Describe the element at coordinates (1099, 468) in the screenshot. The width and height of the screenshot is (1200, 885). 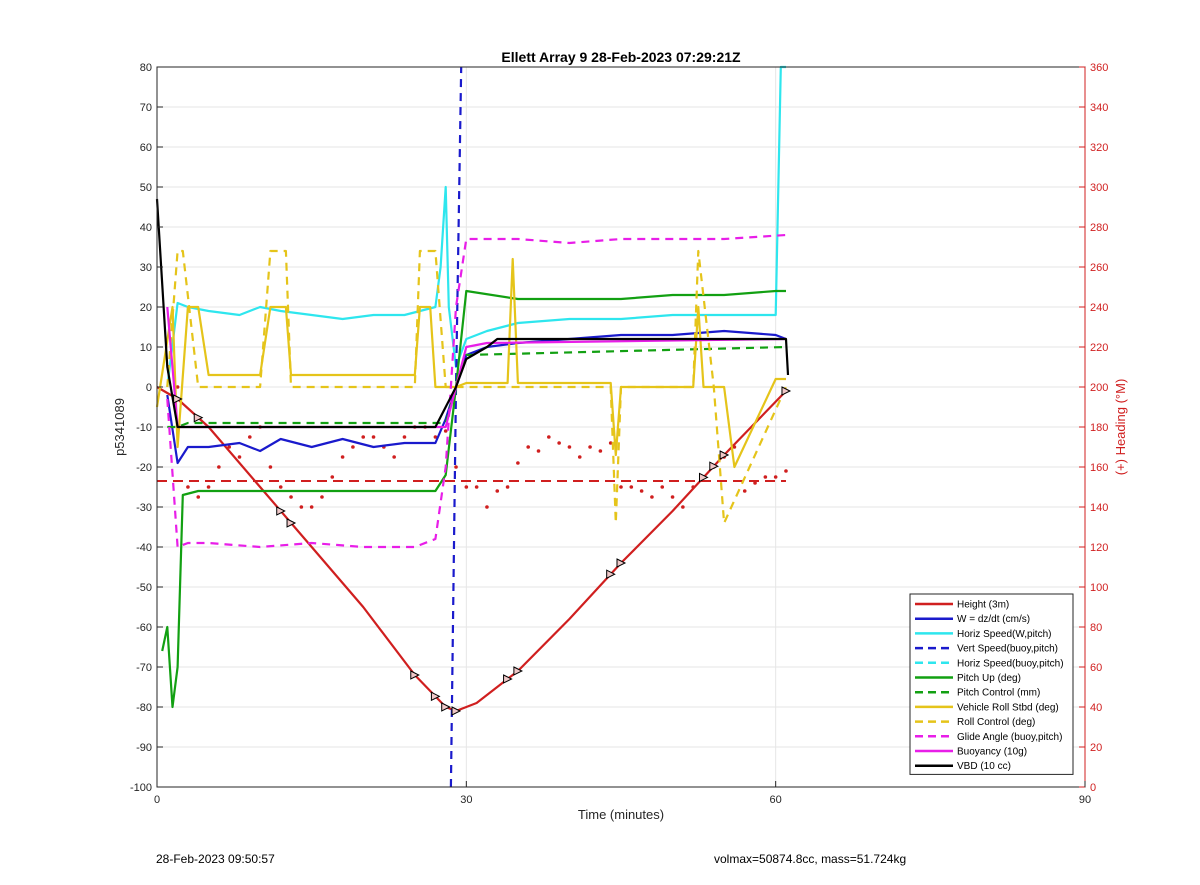
I see `y2-tick-label: 160` at that location.